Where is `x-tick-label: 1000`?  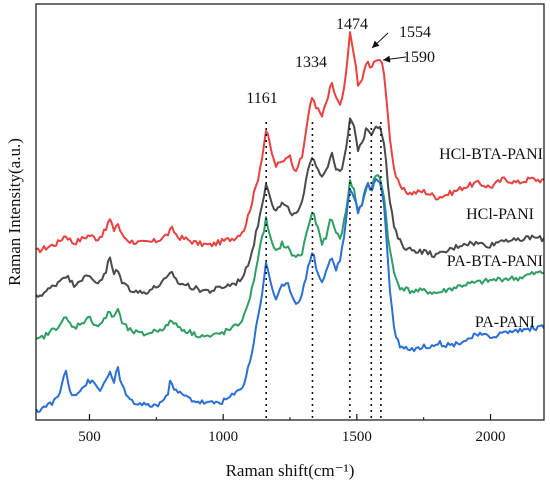 x-tick-label: 1000 is located at coordinates (223, 437).